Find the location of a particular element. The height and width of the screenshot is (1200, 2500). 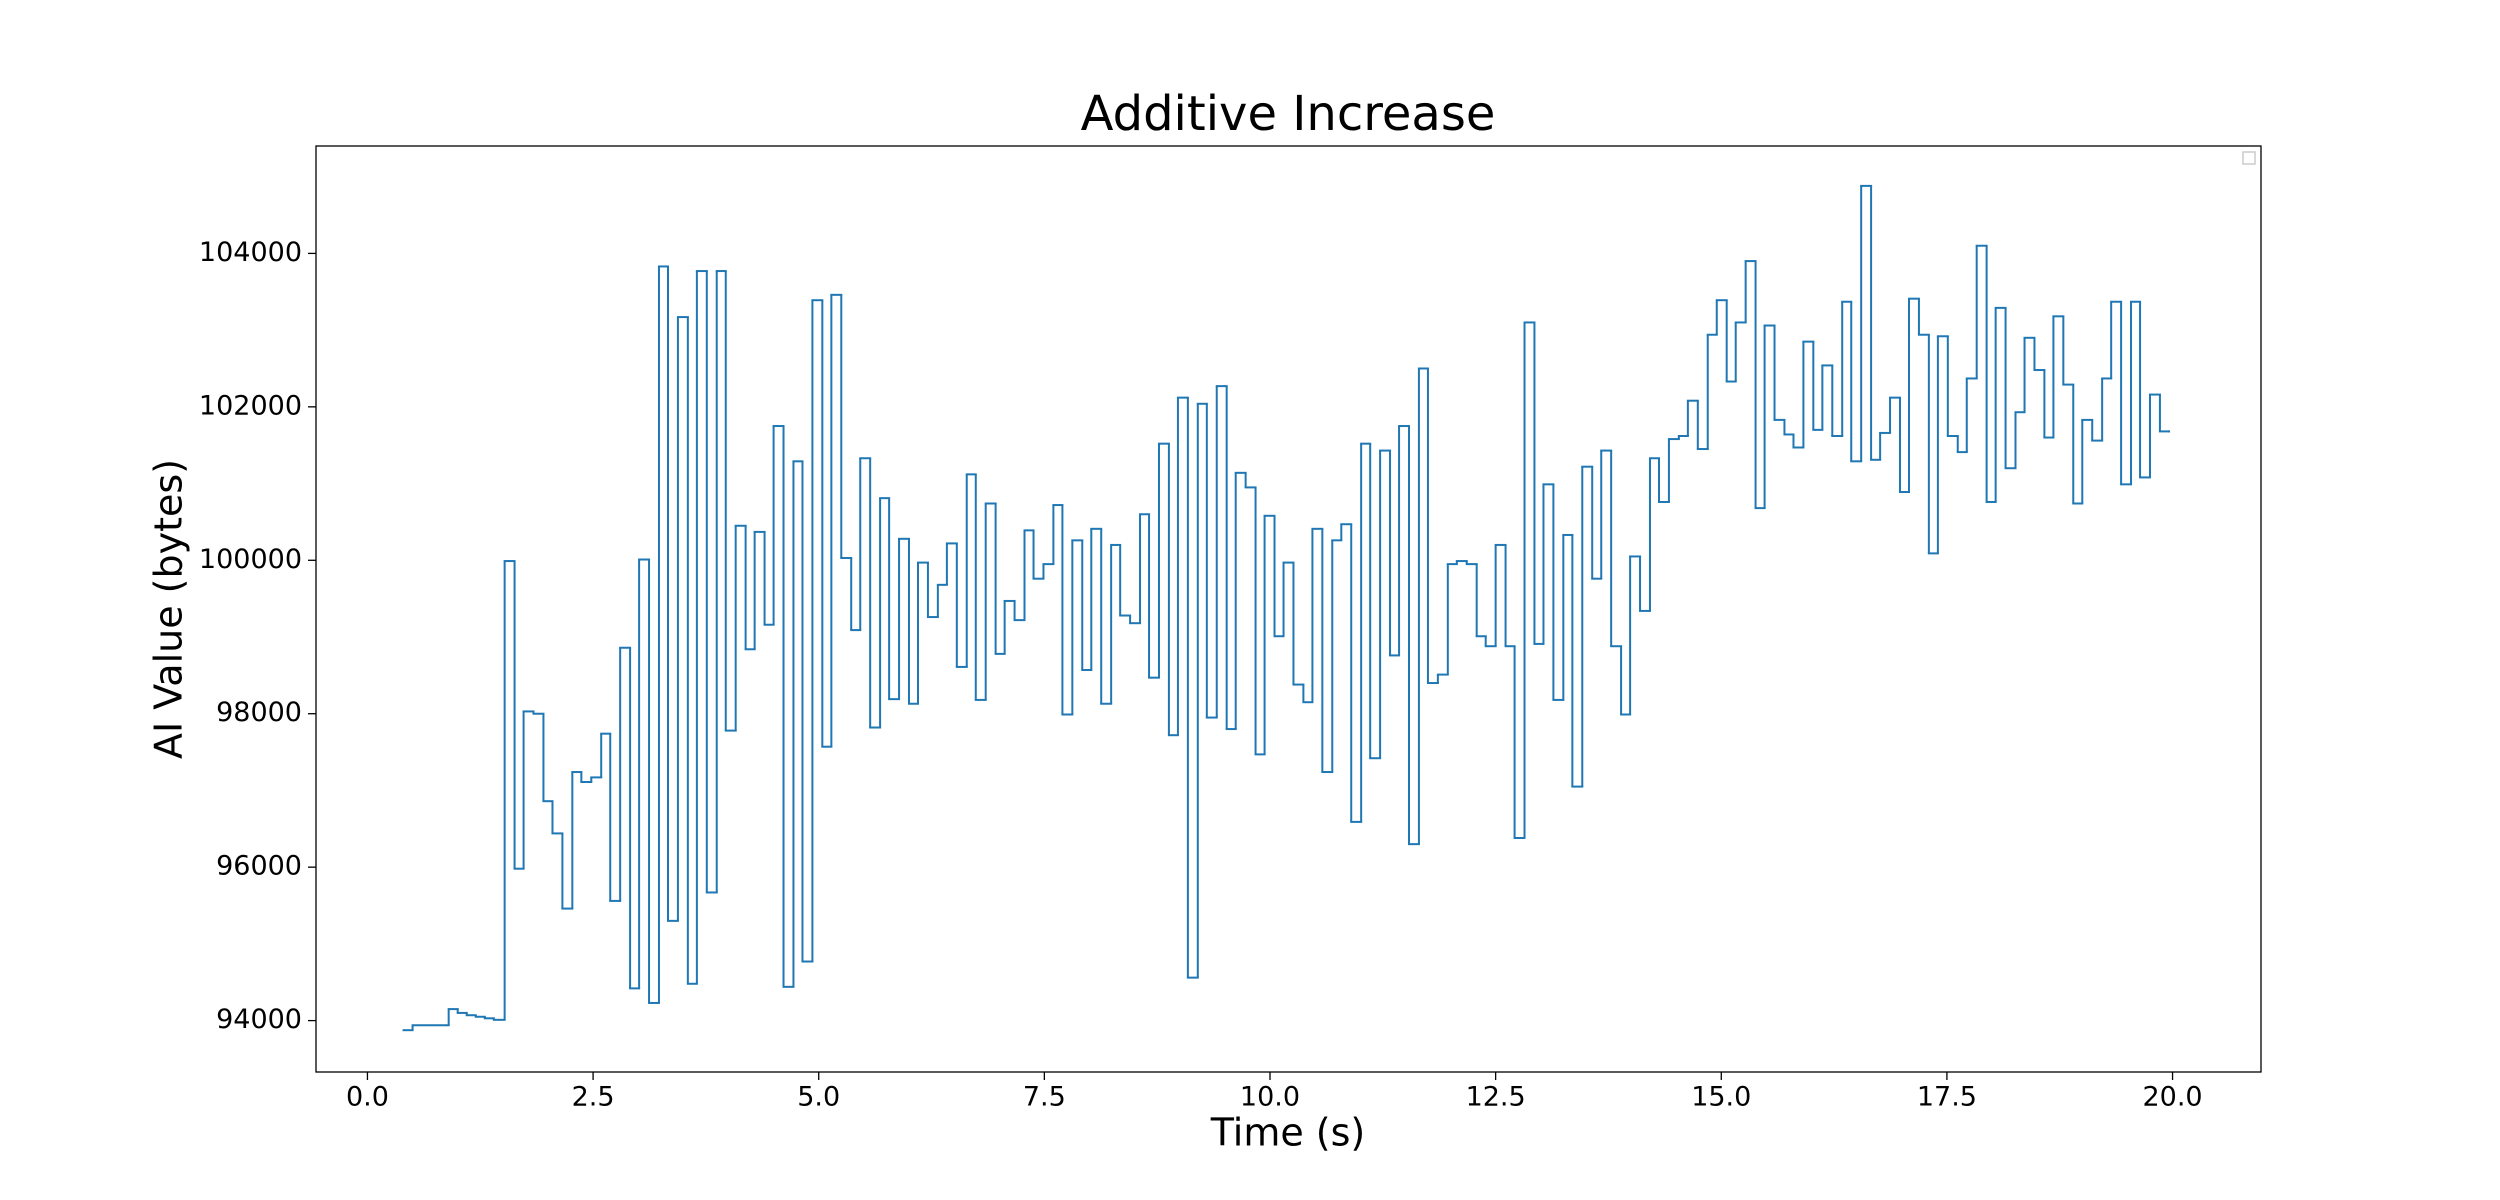

x-tick-label: 12.5 is located at coordinates (1496, 1097).